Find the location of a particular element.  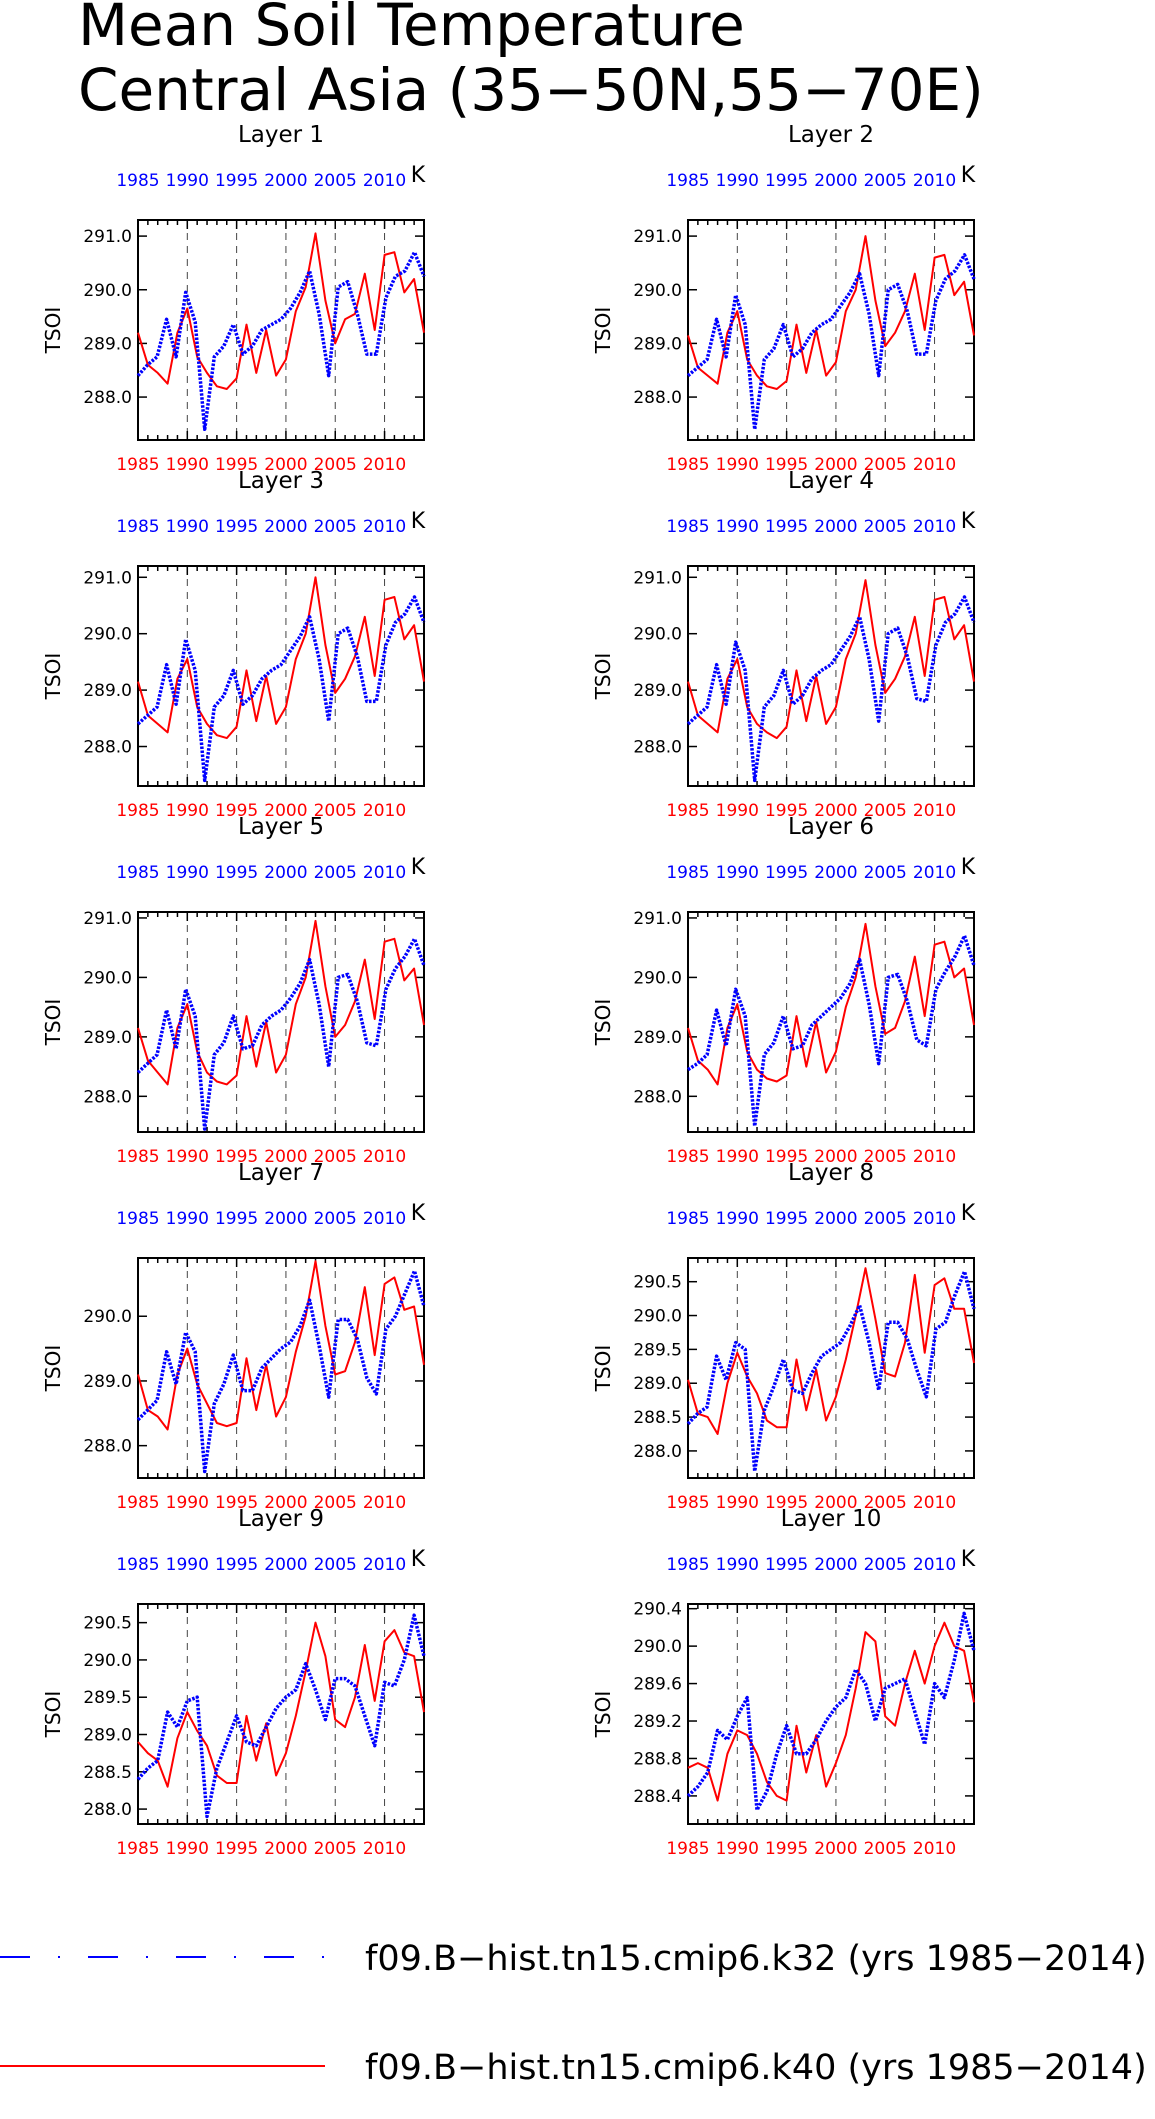

panel-title: Layer 10 is located at coordinates (831, 1519).